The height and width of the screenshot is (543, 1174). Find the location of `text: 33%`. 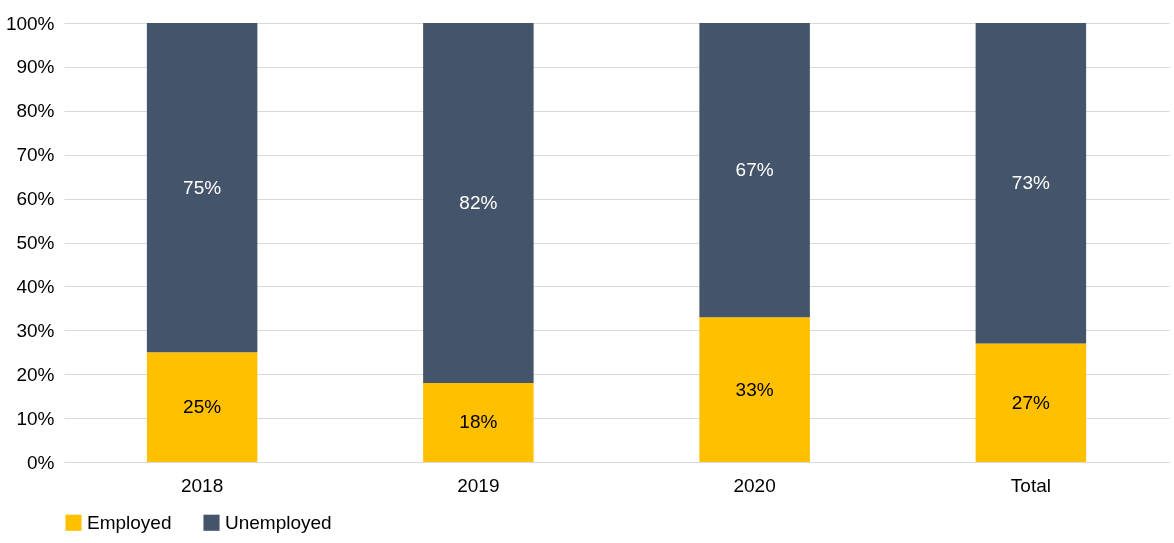

text: 33% is located at coordinates (754, 389).